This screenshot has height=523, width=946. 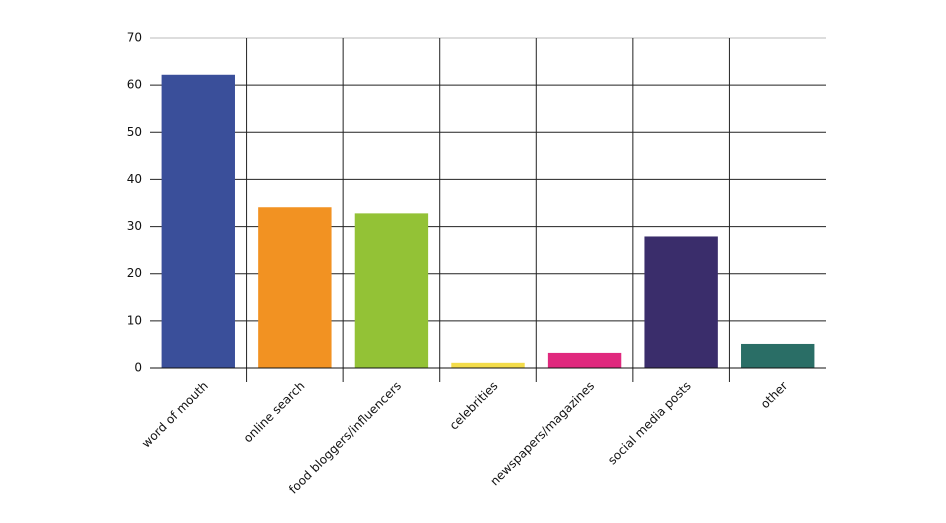 I want to click on x-tick-label: other, so click(x=774, y=395).